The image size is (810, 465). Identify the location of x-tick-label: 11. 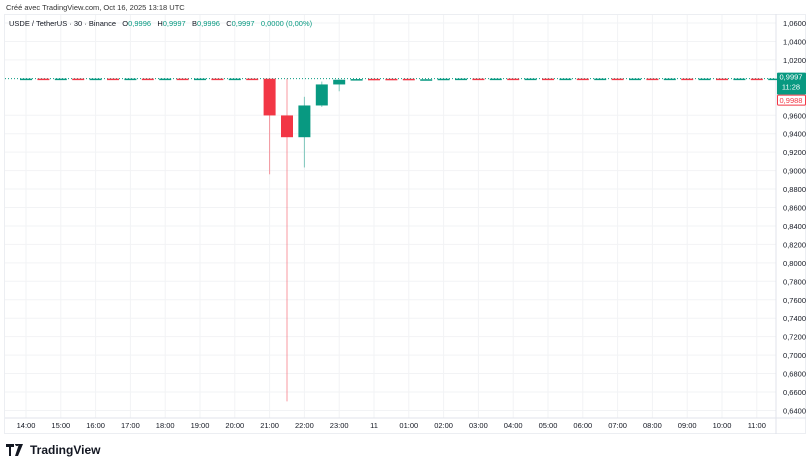
(374, 425).